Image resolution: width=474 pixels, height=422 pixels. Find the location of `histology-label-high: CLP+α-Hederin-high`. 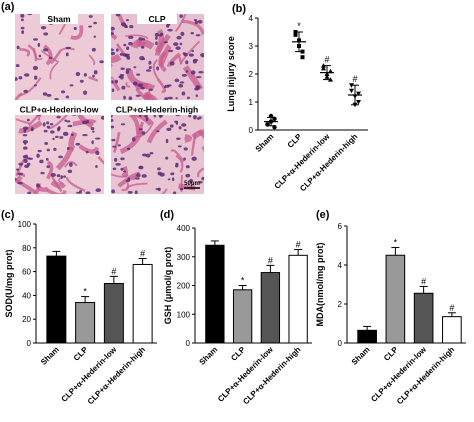

histology-label-high: CLP+α-Hederin-high is located at coordinates (157, 110).